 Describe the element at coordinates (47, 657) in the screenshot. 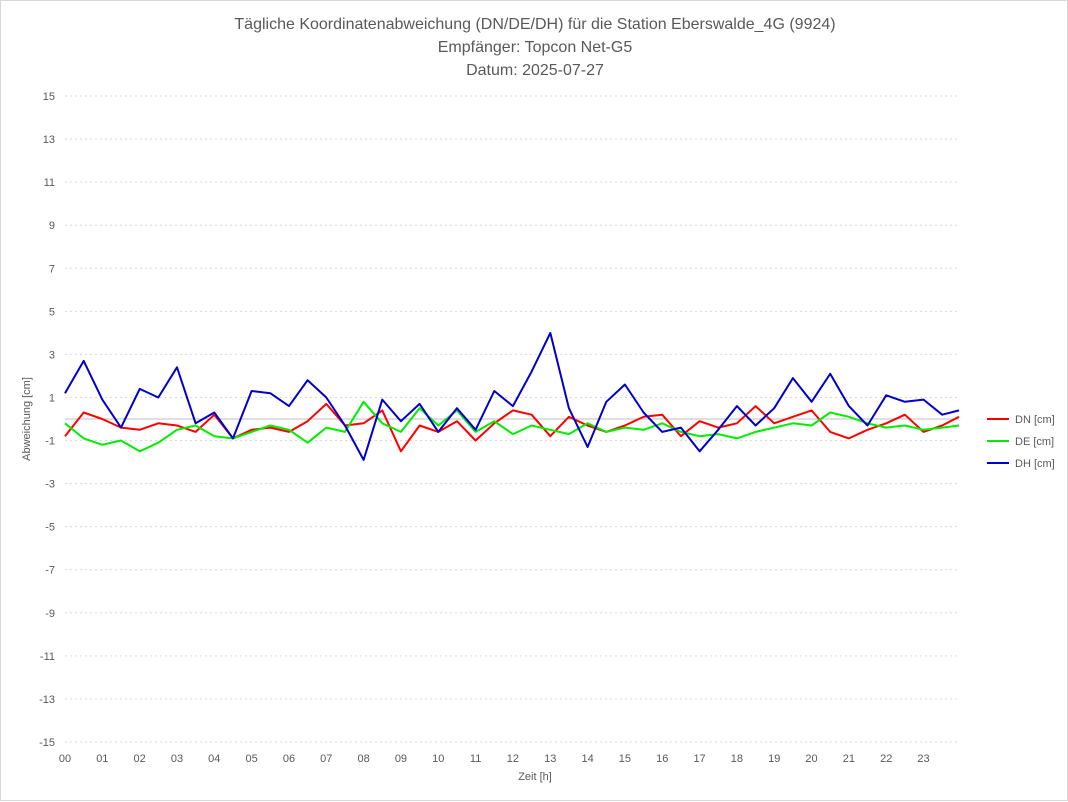

I see `y-tick-label: -11` at that location.